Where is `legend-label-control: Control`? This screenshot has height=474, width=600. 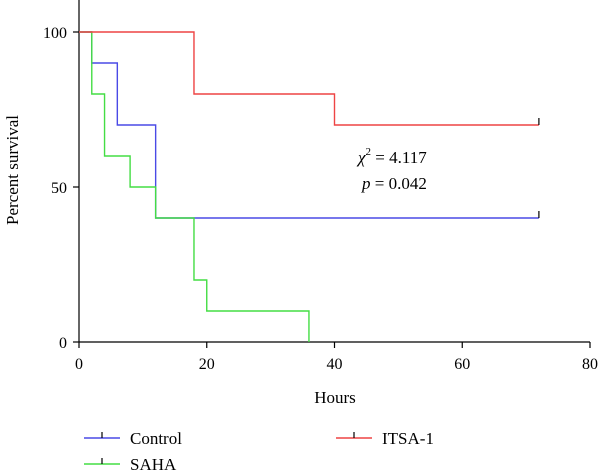
legend-label-control: Control is located at coordinates (156, 438).